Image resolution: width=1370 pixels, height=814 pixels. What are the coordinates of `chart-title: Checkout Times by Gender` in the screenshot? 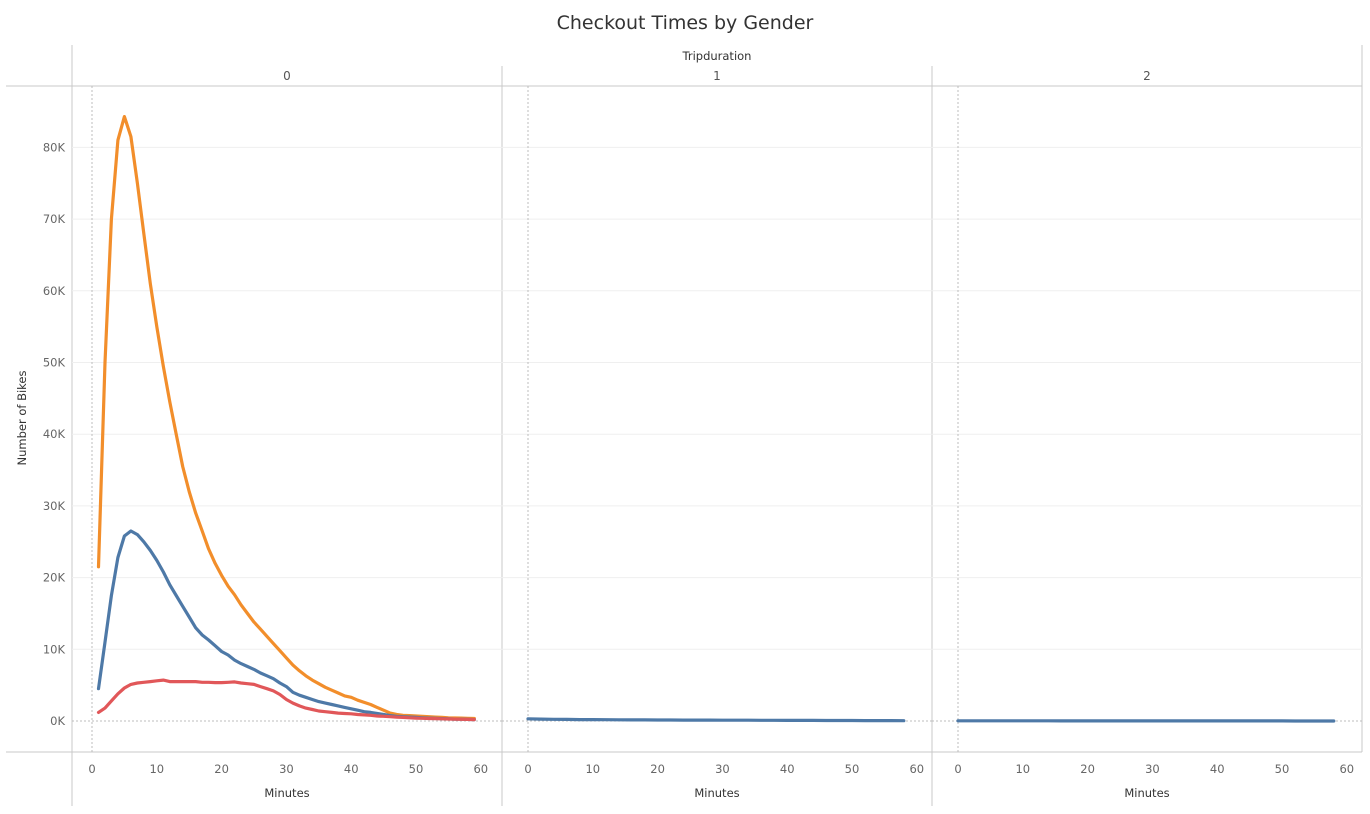 It's located at (685, 23).